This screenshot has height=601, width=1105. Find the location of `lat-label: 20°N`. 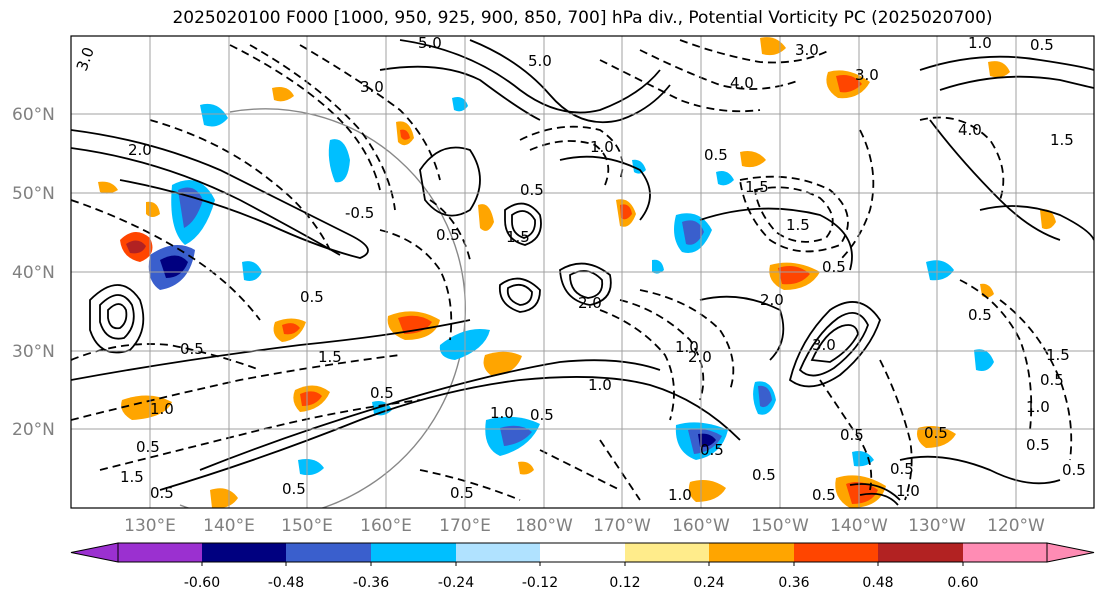

lat-label: 20°N is located at coordinates (33, 430).